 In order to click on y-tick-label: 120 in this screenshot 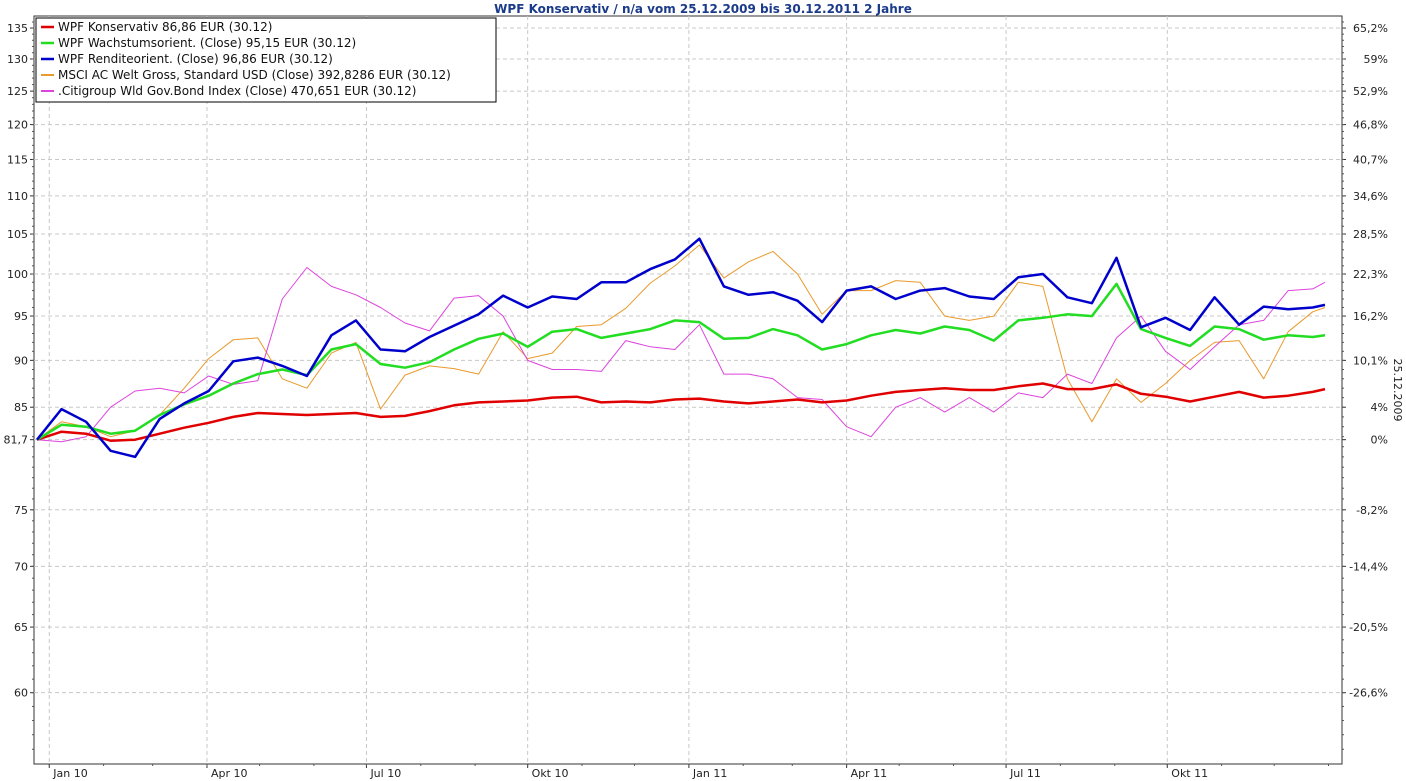, I will do `click(17, 125)`.